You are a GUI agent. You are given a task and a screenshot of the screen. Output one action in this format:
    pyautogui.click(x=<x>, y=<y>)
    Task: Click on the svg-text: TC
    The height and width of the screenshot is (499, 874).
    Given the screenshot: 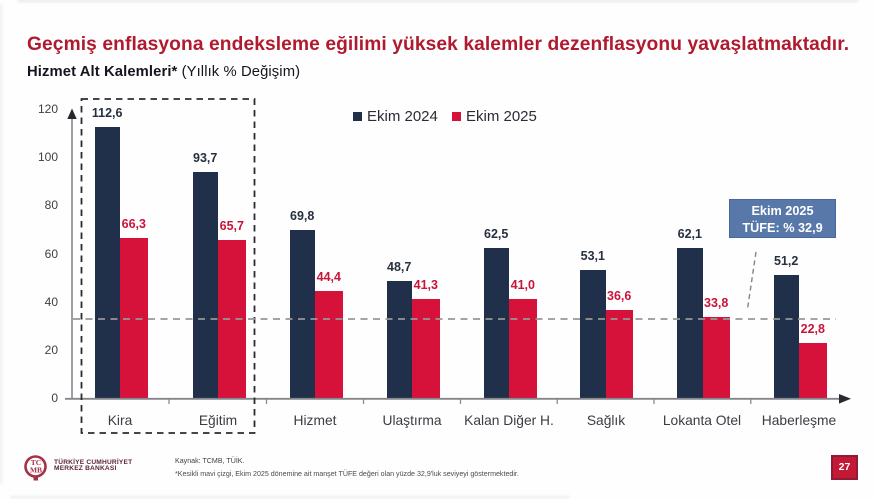 What is the action you would take?
    pyautogui.click(x=36, y=462)
    